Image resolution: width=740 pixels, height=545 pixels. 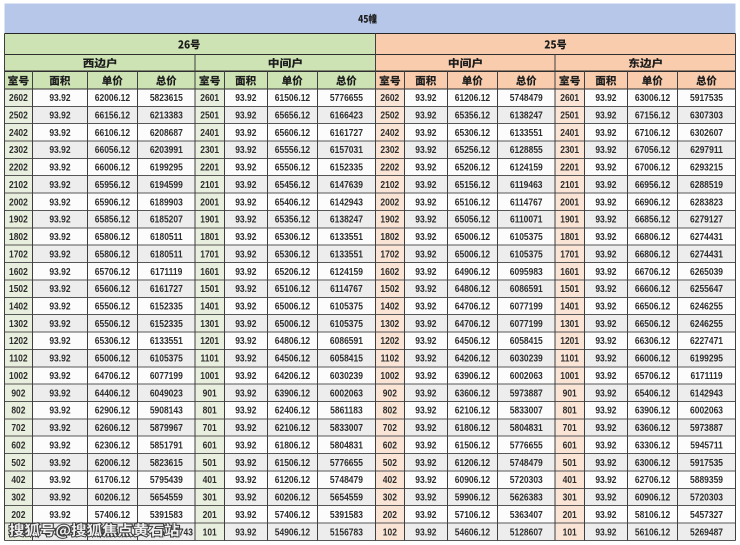 I want to click on svg-text: 1301, so click(x=209, y=323).